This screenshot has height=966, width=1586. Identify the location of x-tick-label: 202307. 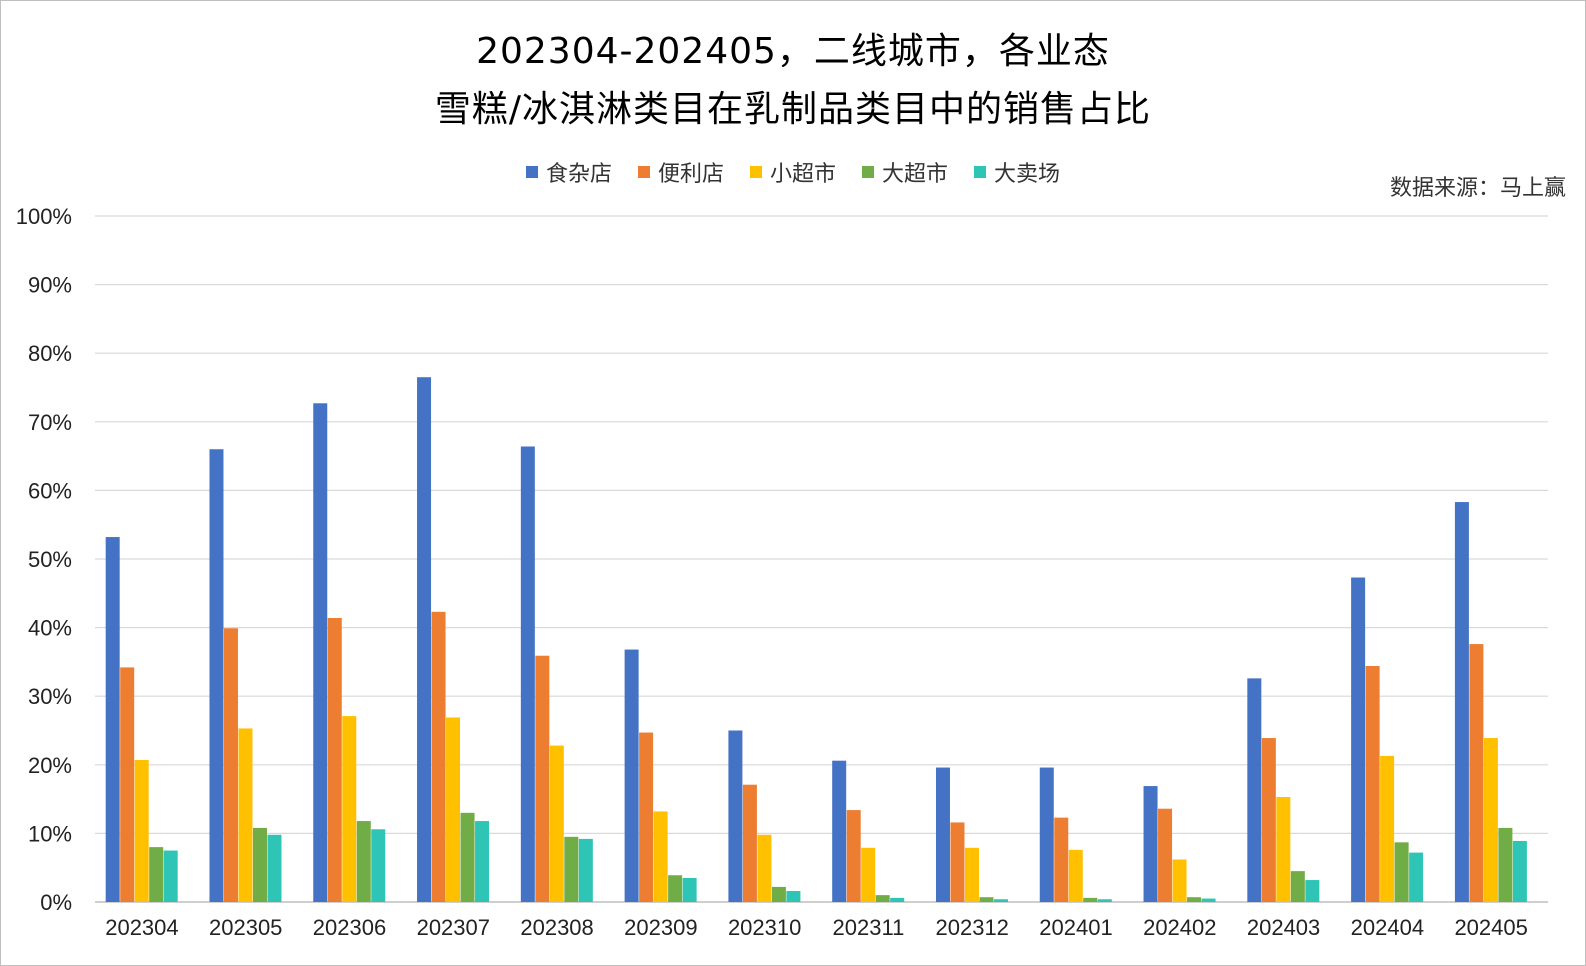
(453, 927).